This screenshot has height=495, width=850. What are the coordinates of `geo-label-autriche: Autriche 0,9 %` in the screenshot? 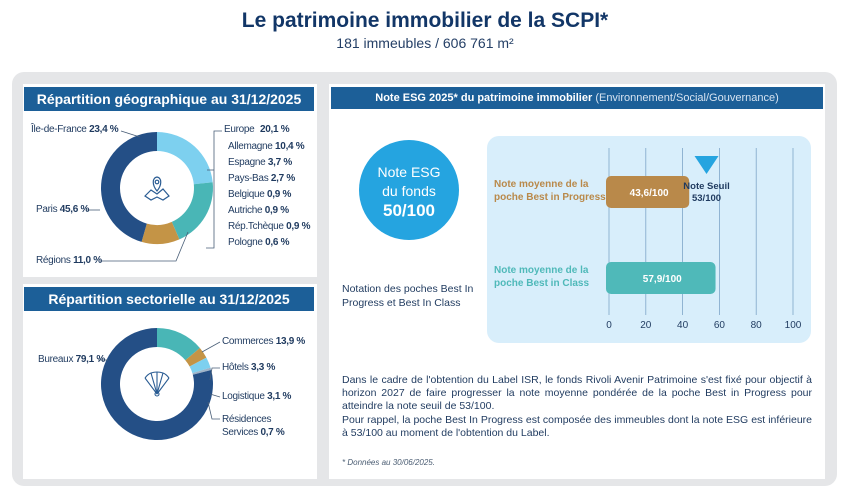 It's located at (258, 210).